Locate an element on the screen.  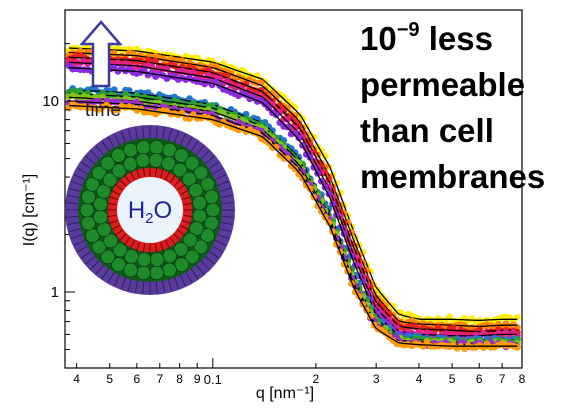
reverse-micelle-inset: H2O is located at coordinates (150, 210).